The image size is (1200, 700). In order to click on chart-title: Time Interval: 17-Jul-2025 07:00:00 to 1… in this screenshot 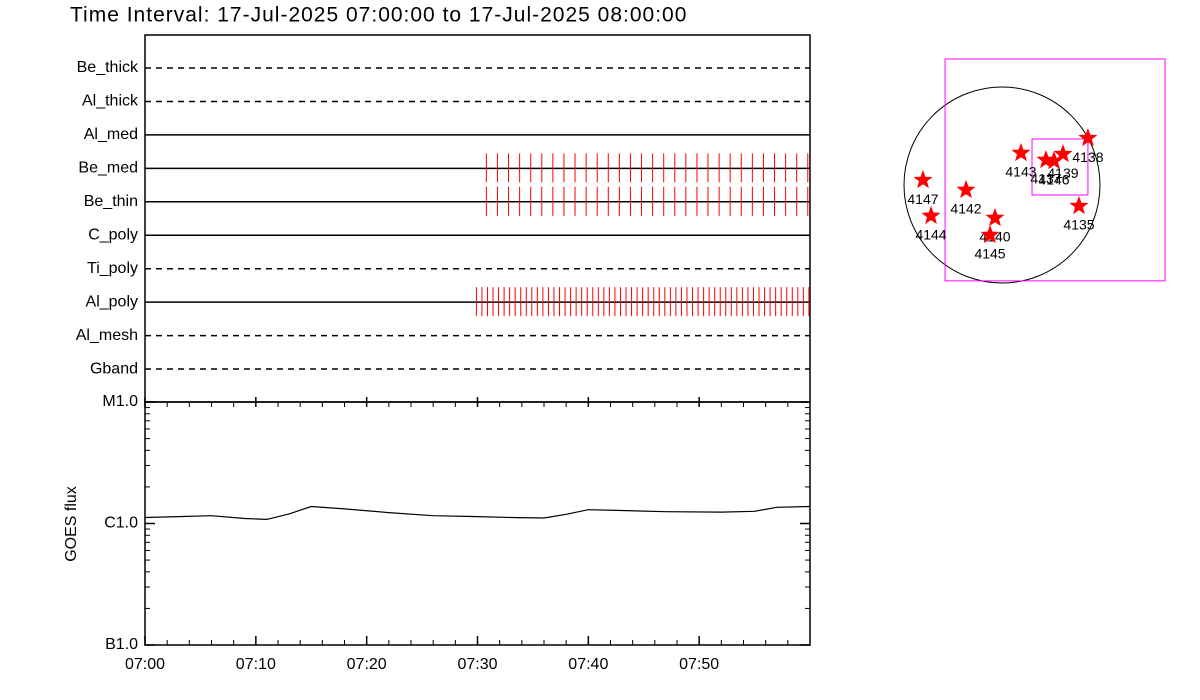, I will do `click(378, 15)`.